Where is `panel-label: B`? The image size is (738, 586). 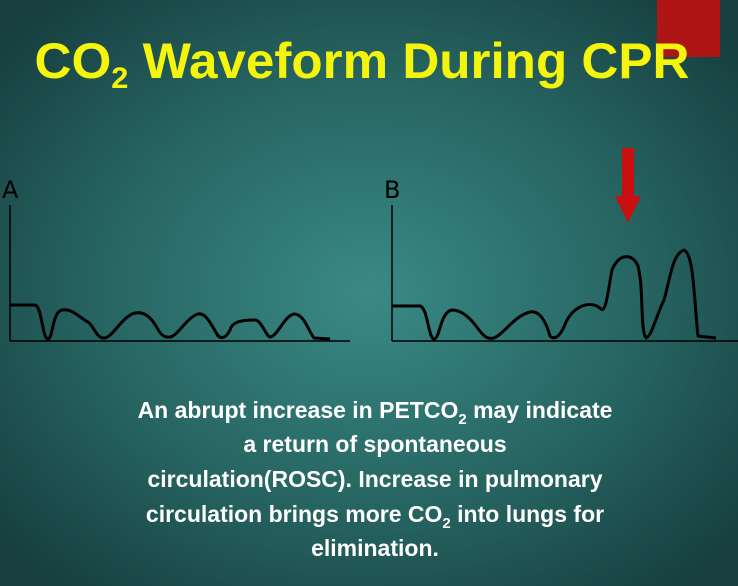
panel-label: B is located at coordinates (392, 190).